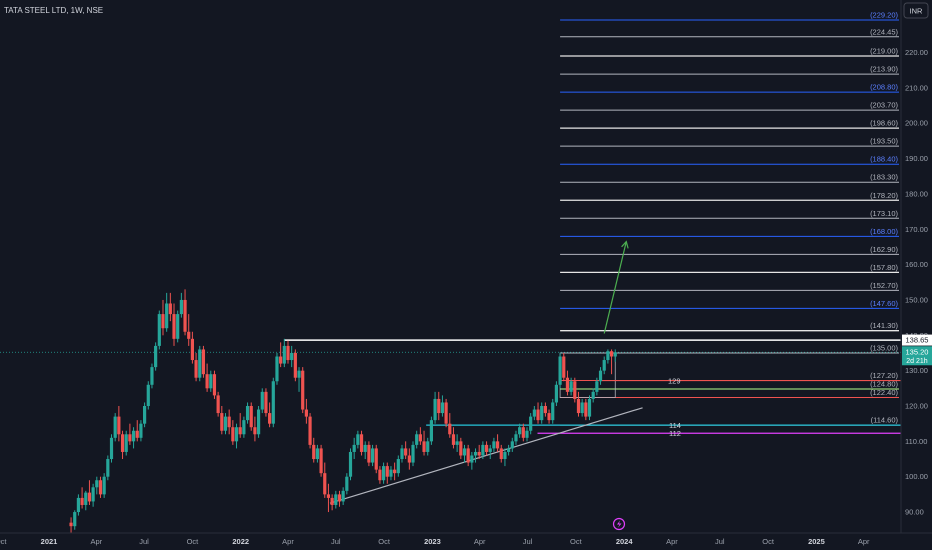  Describe the element at coordinates (240, 541) in the screenshot. I see `time-tick-label: 2022` at that location.